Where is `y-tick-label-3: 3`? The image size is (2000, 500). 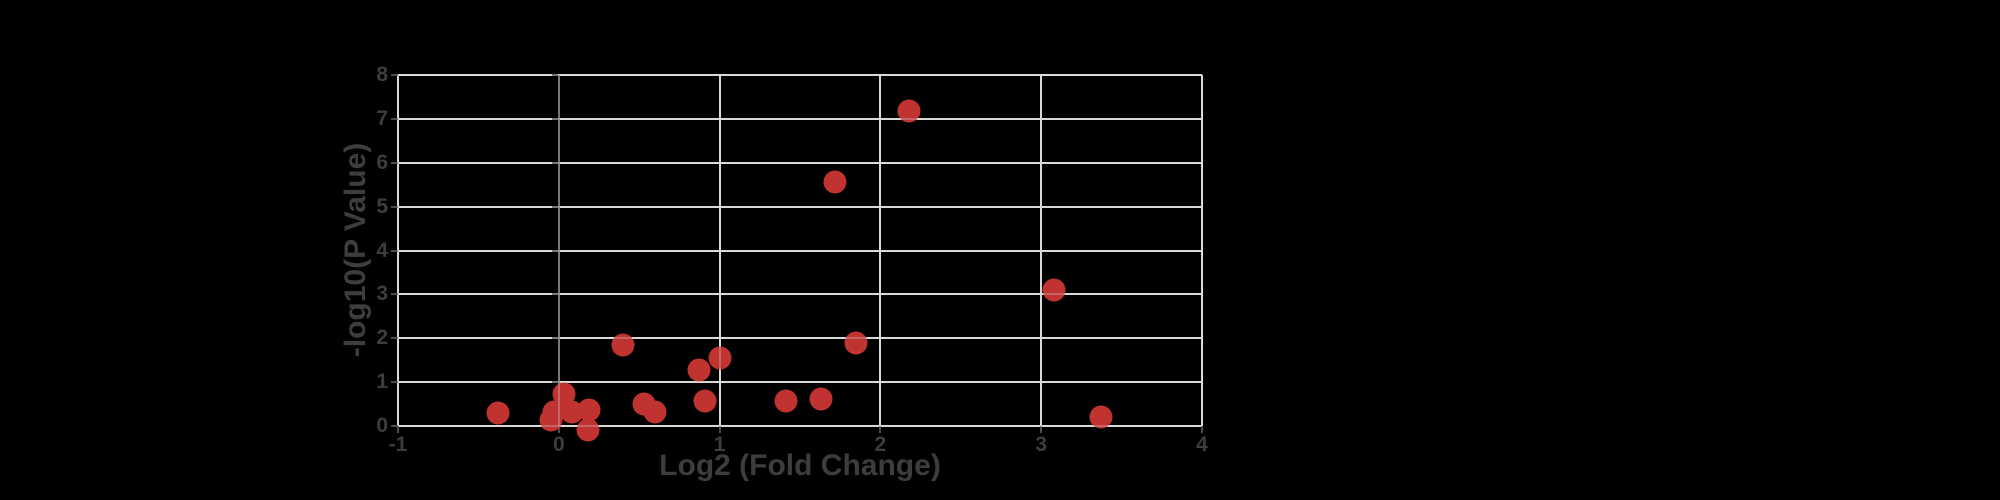
y-tick-label-3: 3 is located at coordinates (382, 294).